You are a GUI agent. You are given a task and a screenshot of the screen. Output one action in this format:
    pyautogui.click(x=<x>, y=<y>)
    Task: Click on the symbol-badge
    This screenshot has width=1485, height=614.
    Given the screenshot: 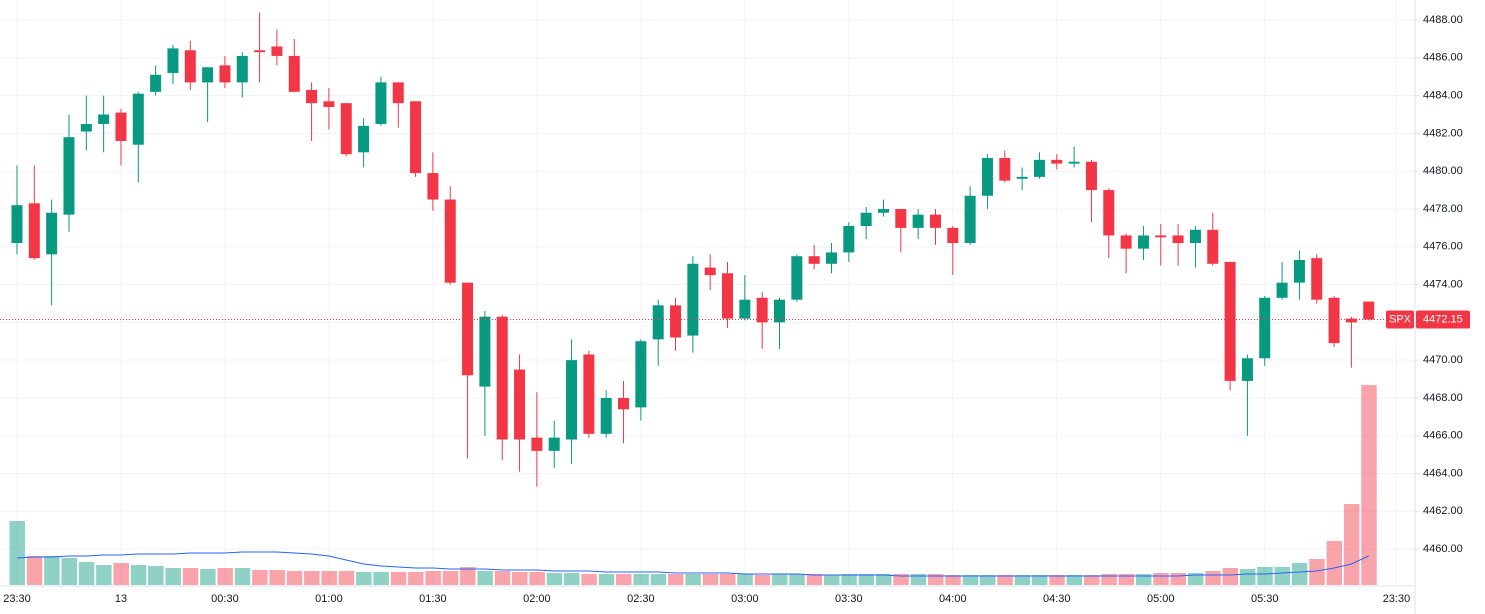 What is the action you would take?
    pyautogui.click(x=1400, y=319)
    